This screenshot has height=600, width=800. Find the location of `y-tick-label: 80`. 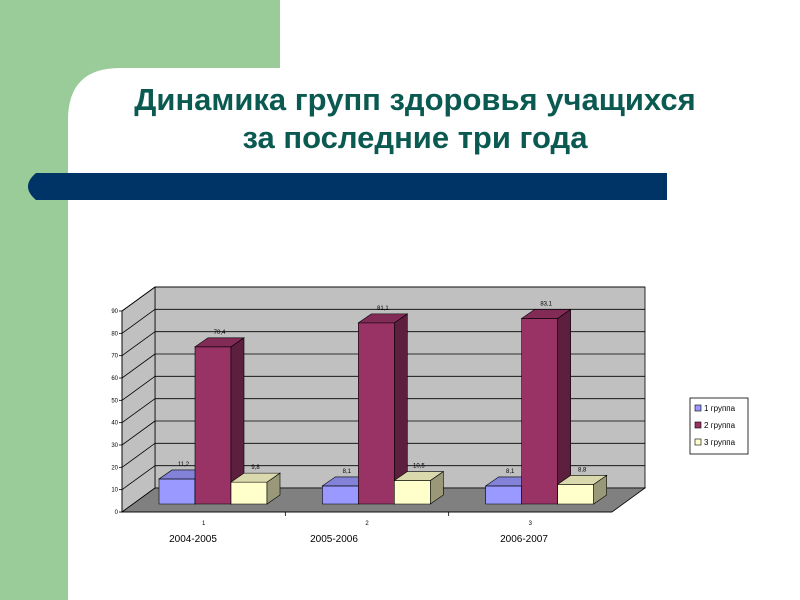

y-tick-label: 80 is located at coordinates (114, 334).